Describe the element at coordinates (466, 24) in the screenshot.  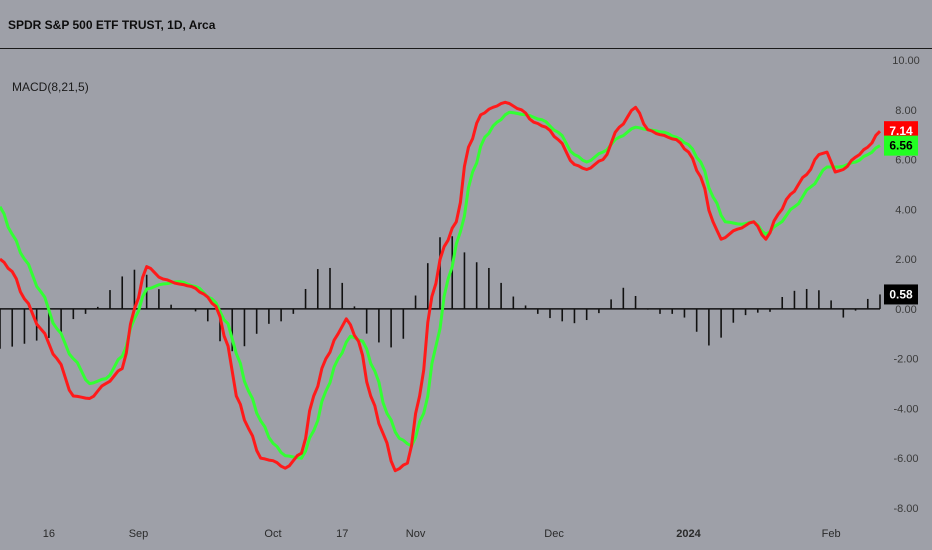
I see `chart-header: SPDR S&P 500 ETF TRUST, 1D, Arca` at that location.